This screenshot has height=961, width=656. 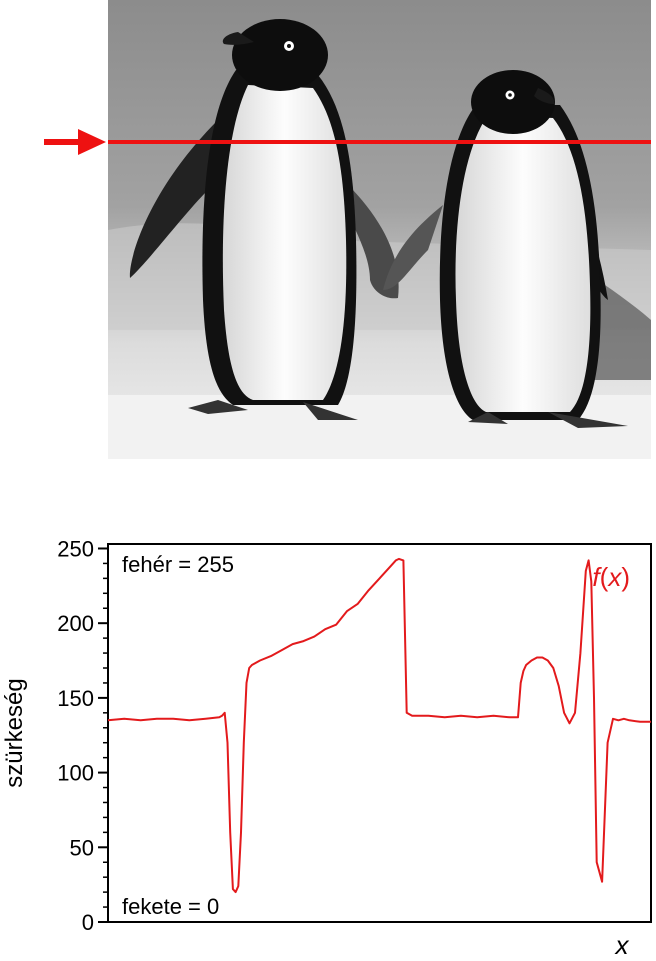 I want to click on scanline-arrow-icon, so click(x=75, y=142).